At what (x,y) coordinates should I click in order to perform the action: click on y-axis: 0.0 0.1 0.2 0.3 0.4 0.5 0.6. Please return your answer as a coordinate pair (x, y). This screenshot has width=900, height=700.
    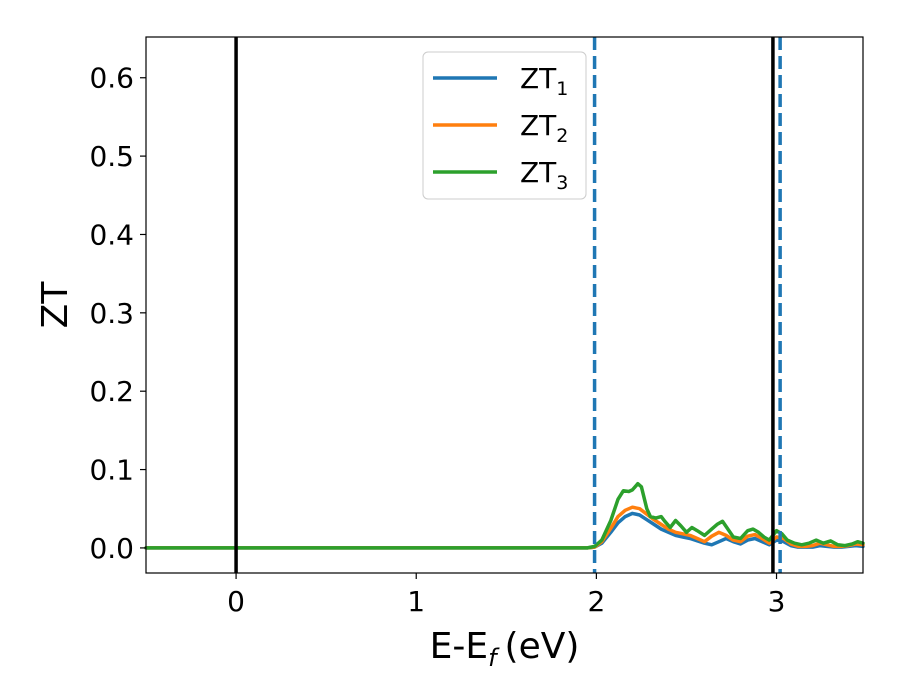
    Looking at the image, I should click on (117, 313).